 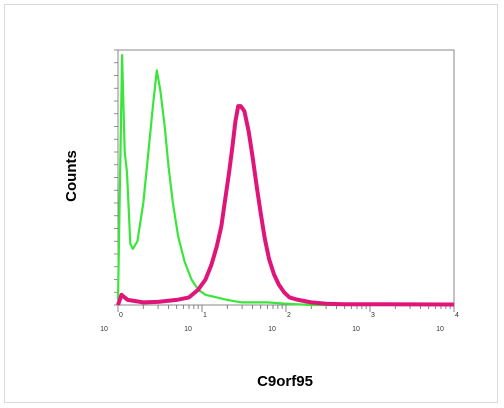 What do you see at coordinates (121, 315) in the screenshot?
I see `x-tick-exponent: 0` at bounding box center [121, 315].